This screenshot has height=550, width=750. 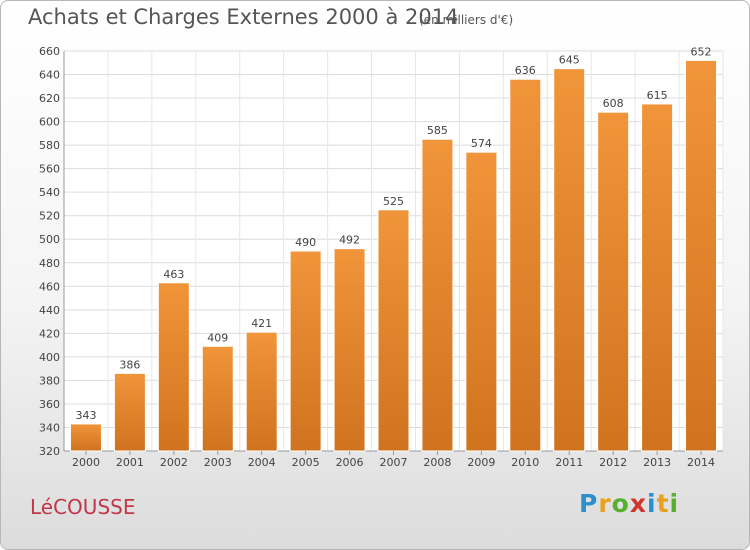 What do you see at coordinates (85, 415) in the screenshot?
I see `bar-value-label: 343` at bounding box center [85, 415].